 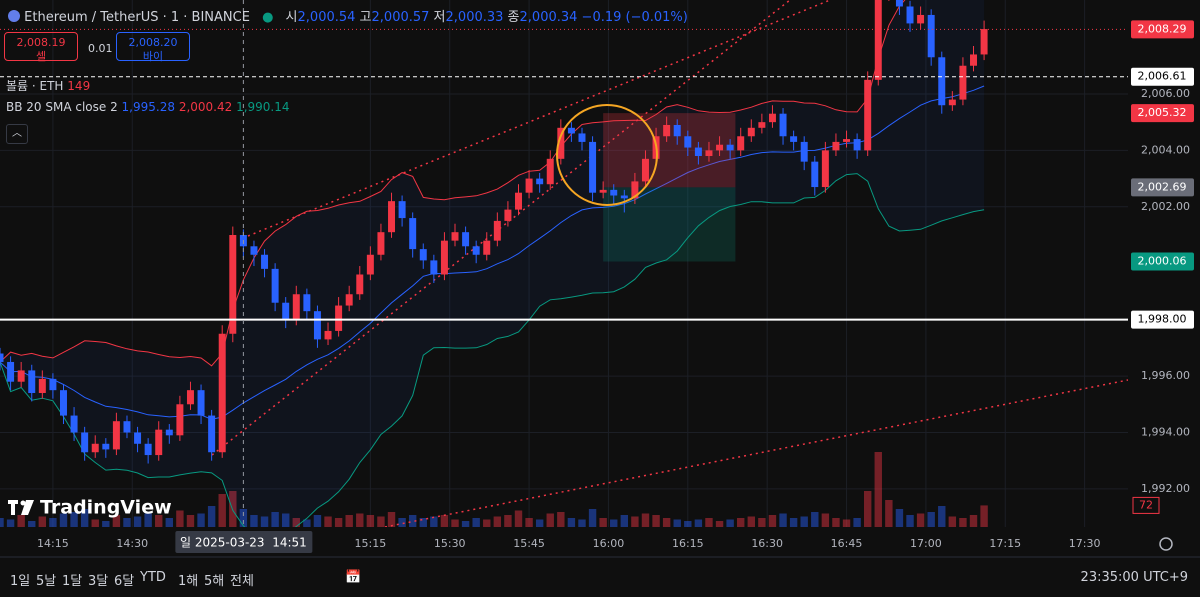 I want to click on low-label: 저, so click(x=439, y=17).